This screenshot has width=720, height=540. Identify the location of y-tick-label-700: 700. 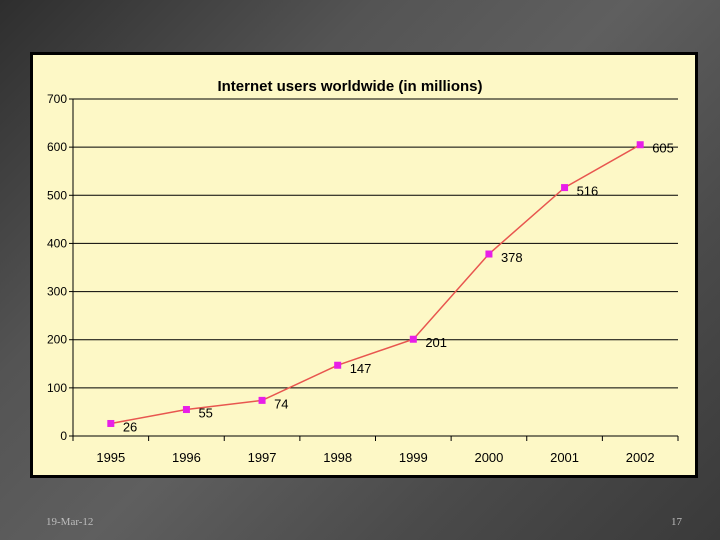
(57, 99).